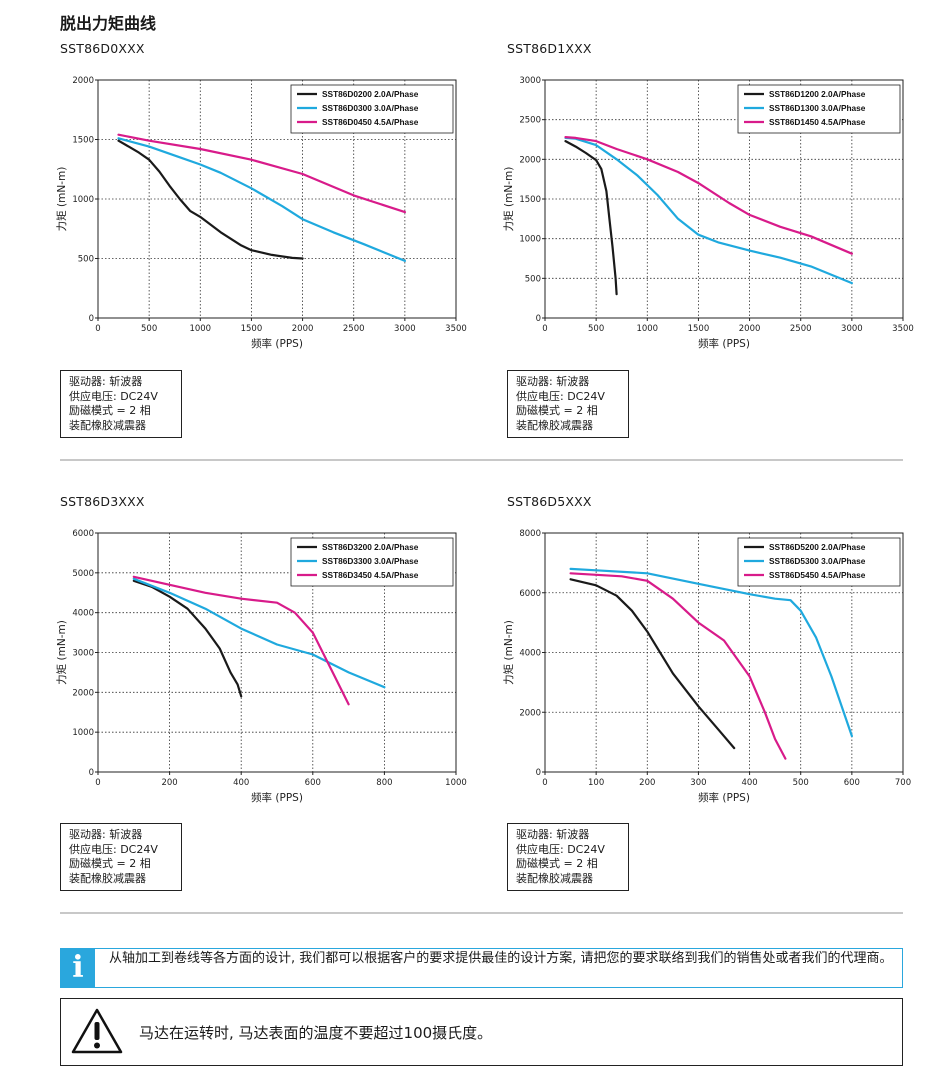 This screenshot has height=1069, width=950. What do you see at coordinates (533, 279) in the screenshot?
I see `y-tick-label: 500` at bounding box center [533, 279].